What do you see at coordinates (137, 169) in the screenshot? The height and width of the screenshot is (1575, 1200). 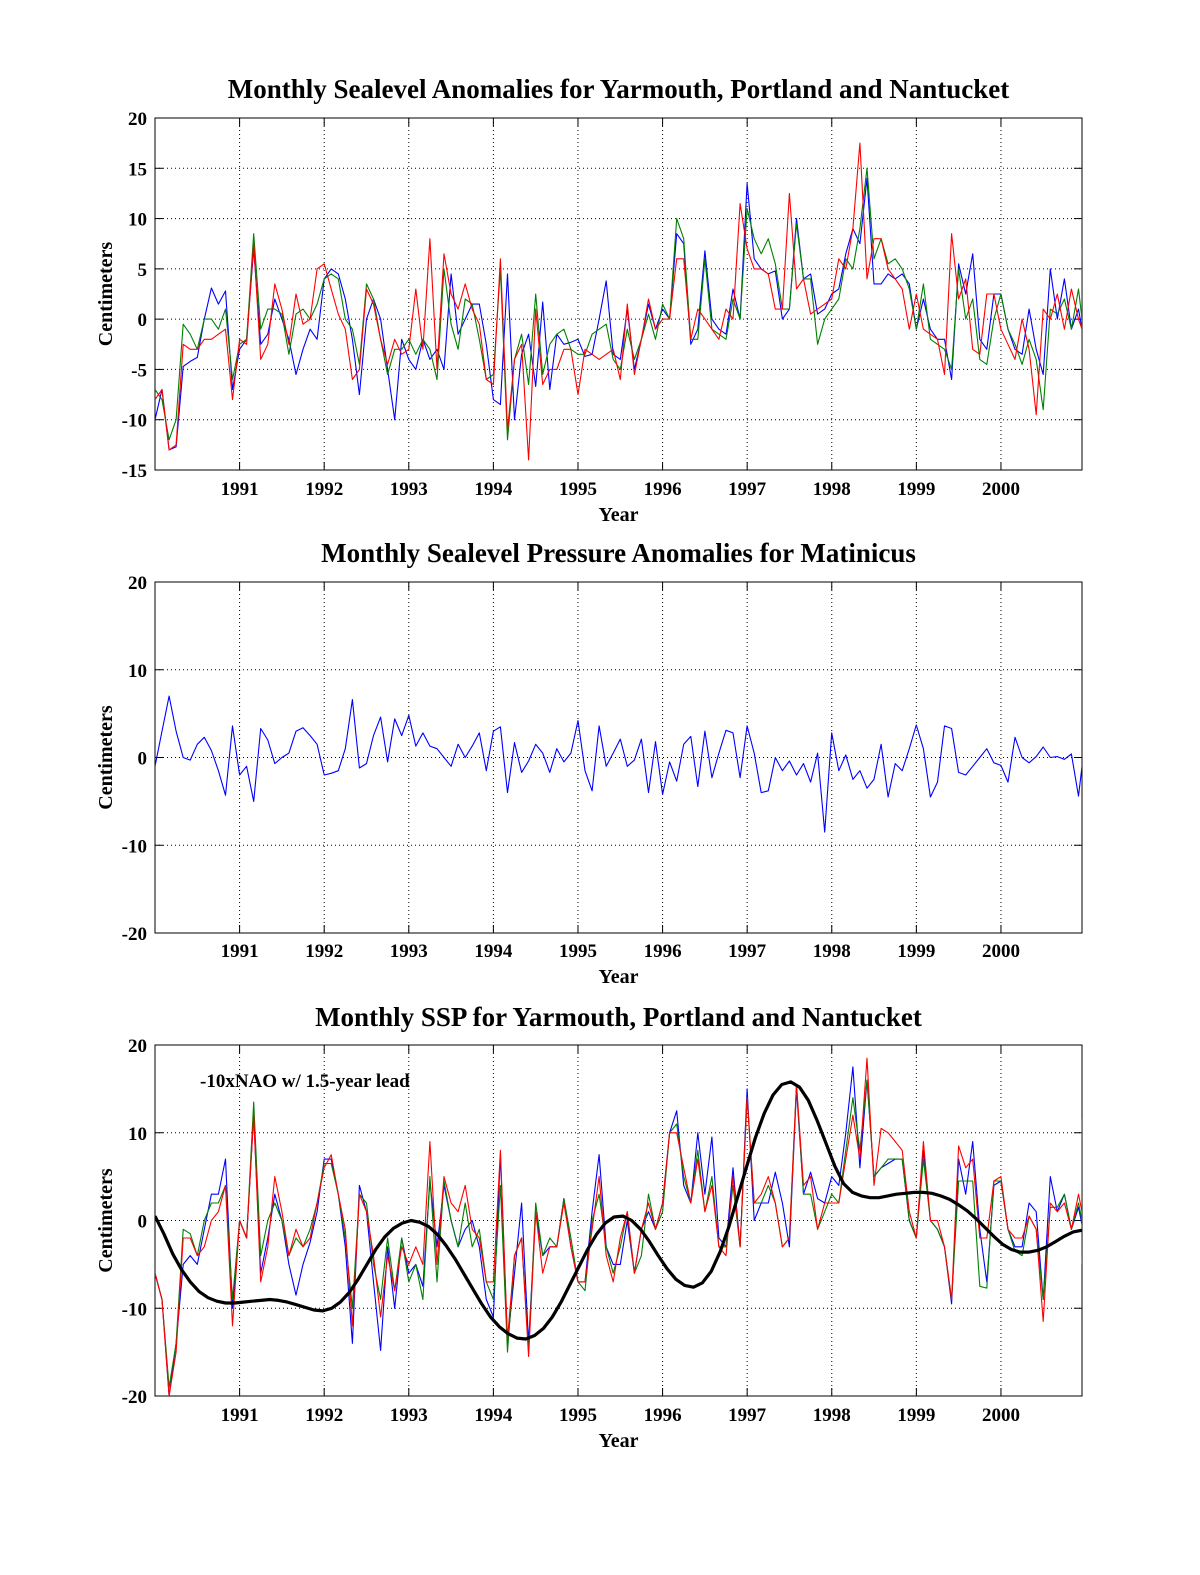 I see `y-tick-label: 15` at bounding box center [137, 169].